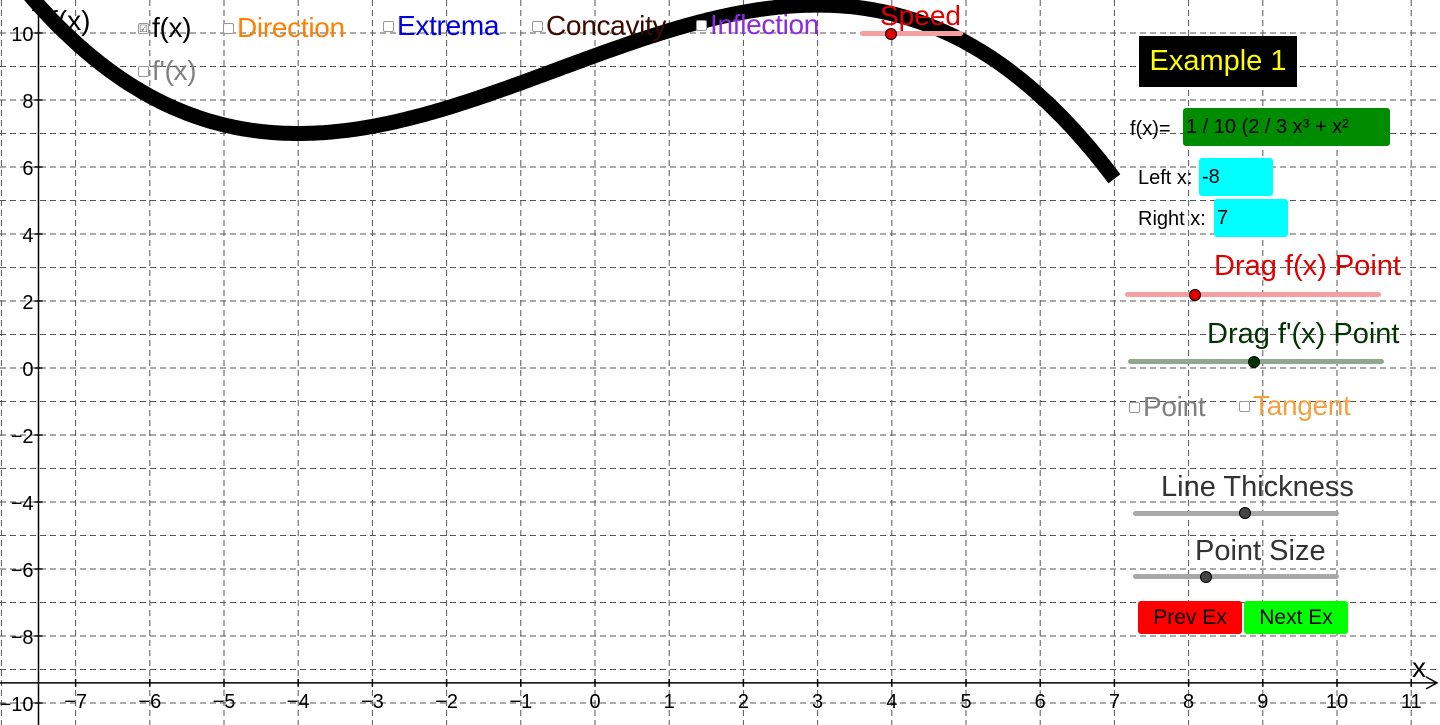 The width and height of the screenshot is (1440, 725). I want to click on drag-fx-slider-track, so click(1253, 294).